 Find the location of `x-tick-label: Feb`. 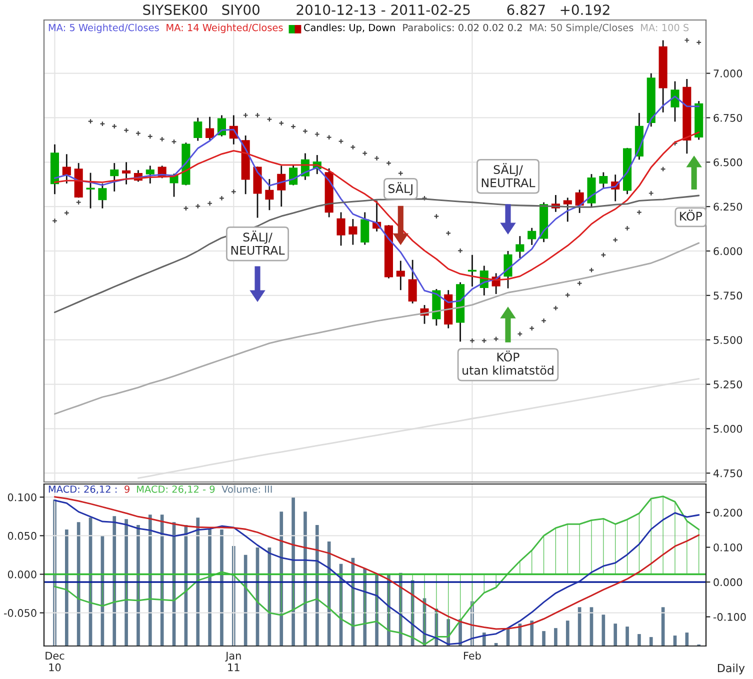

x-tick-label: Feb is located at coordinates (472, 656).